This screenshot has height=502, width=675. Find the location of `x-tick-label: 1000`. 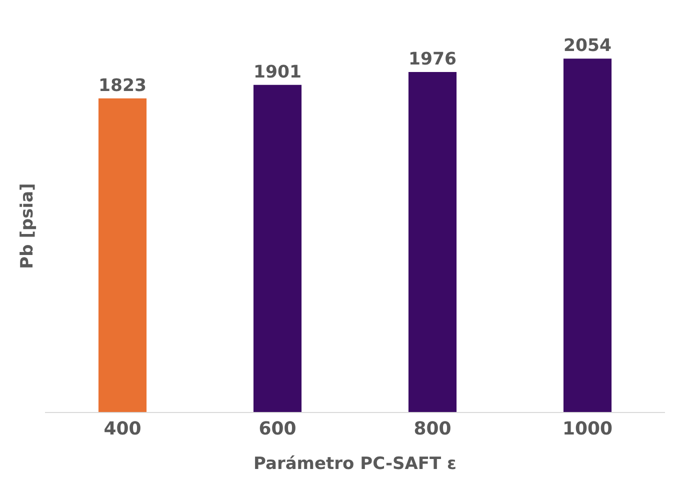

x-tick-label: 1000 is located at coordinates (587, 429).